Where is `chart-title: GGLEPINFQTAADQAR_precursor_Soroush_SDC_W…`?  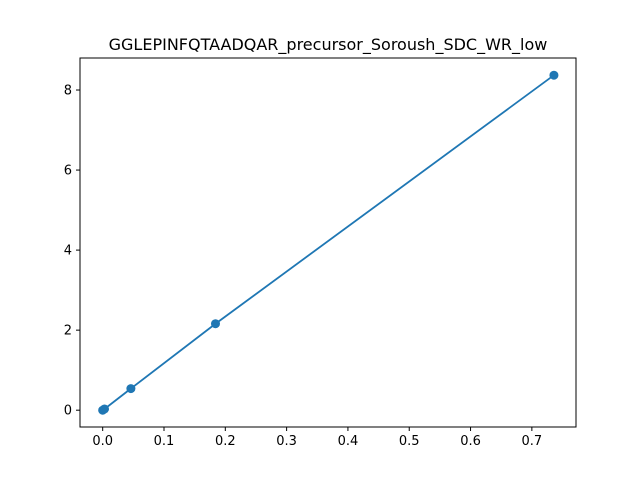
chart-title: GGLEPINFQTAADQAR_precursor_Soroush_SDC_W… is located at coordinates (328, 45).